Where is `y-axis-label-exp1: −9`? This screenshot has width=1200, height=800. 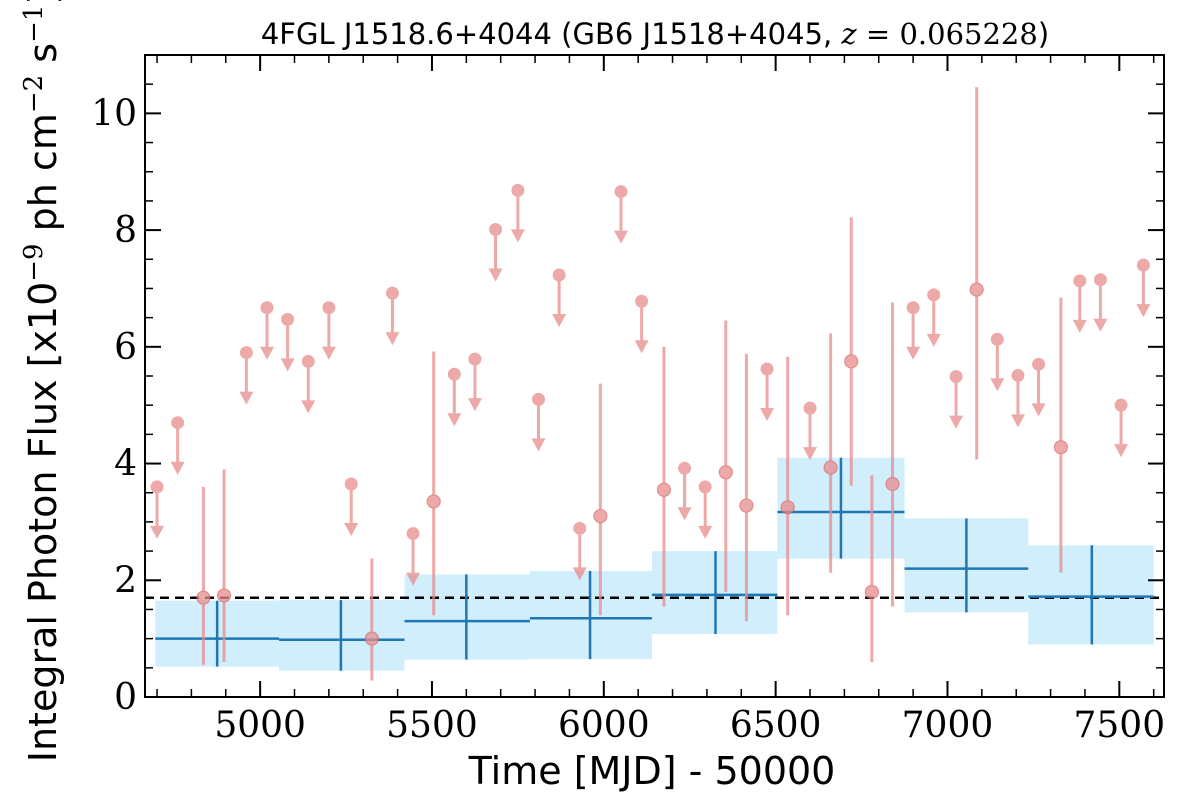
y-axis-label-exp1: −9 is located at coordinates (34, 262).